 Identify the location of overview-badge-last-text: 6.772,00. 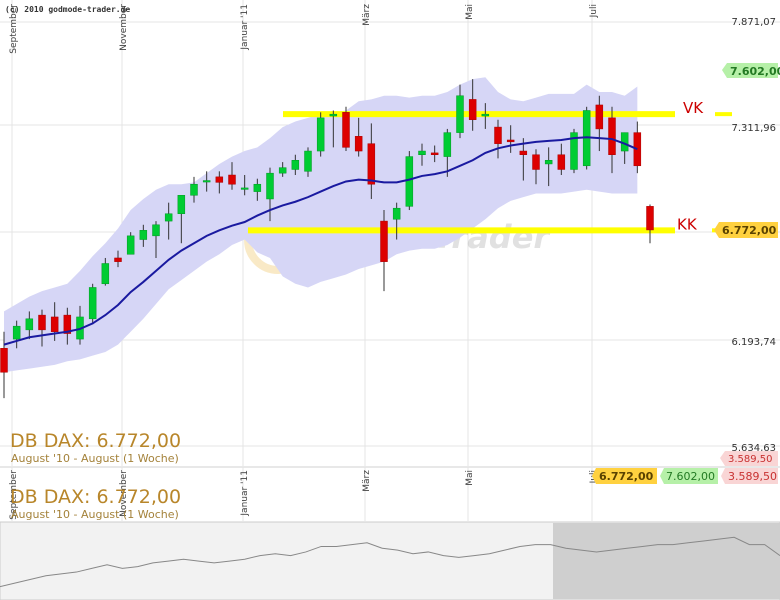
(626, 476).